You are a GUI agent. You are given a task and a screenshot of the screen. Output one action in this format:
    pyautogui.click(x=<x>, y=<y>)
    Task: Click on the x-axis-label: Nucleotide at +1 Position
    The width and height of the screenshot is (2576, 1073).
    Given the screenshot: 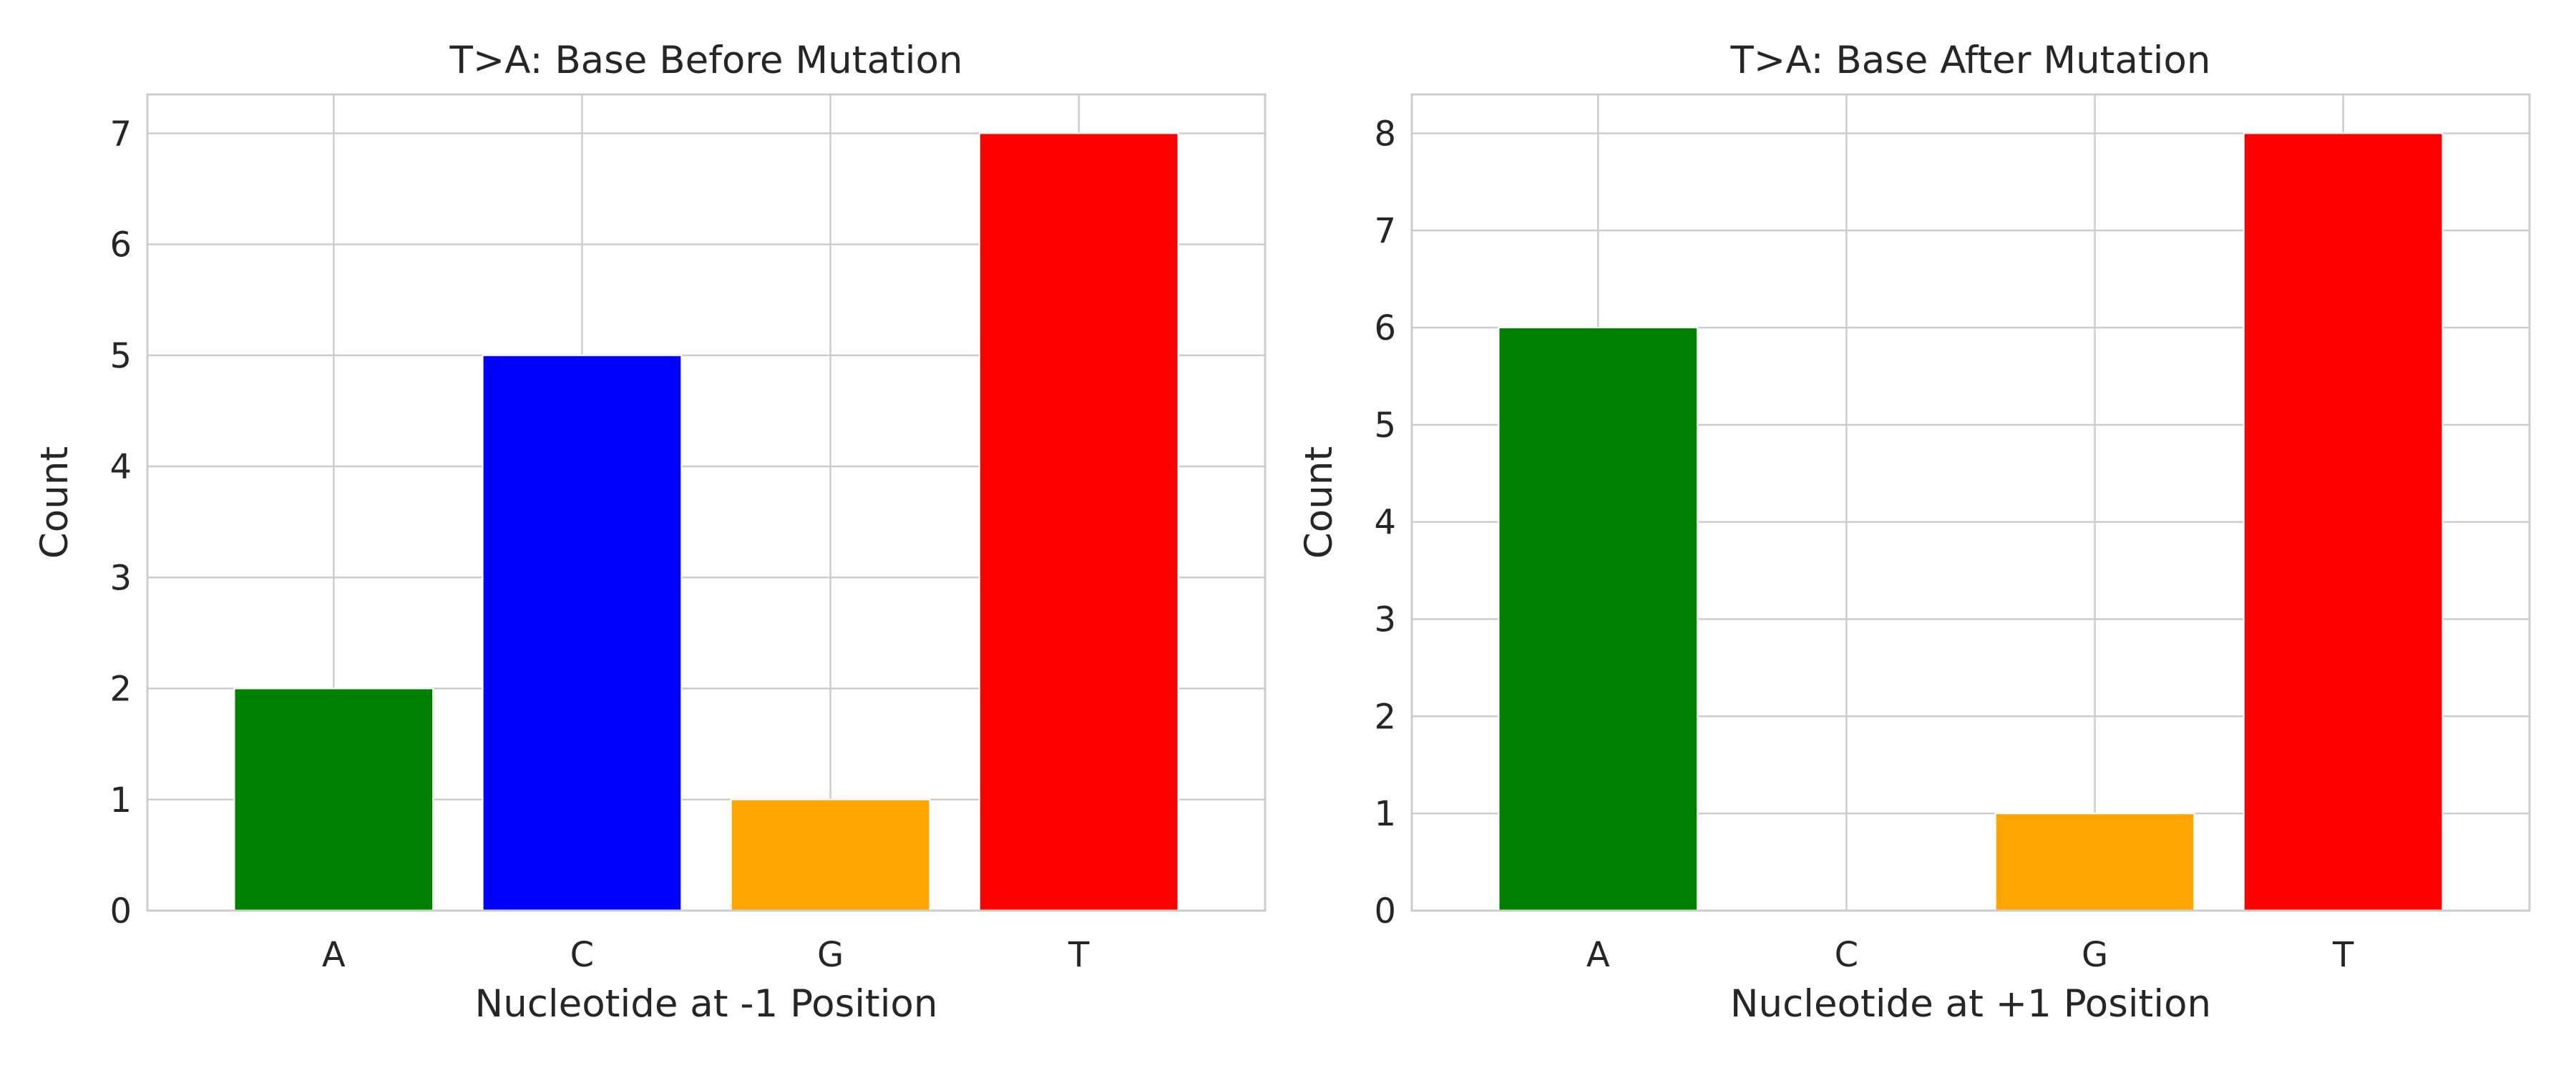 What is the action you would take?
    pyautogui.click(x=1970, y=1004)
    